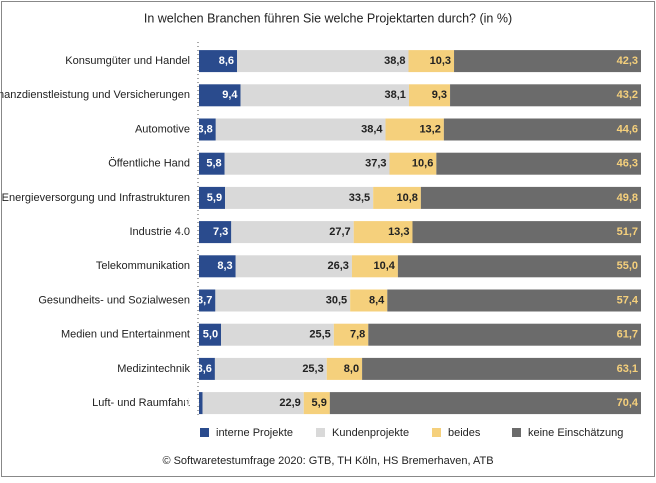 The height and width of the screenshot is (483, 656). Describe the element at coordinates (627, 164) in the screenshot. I see `data-label: 46,3` at that location.